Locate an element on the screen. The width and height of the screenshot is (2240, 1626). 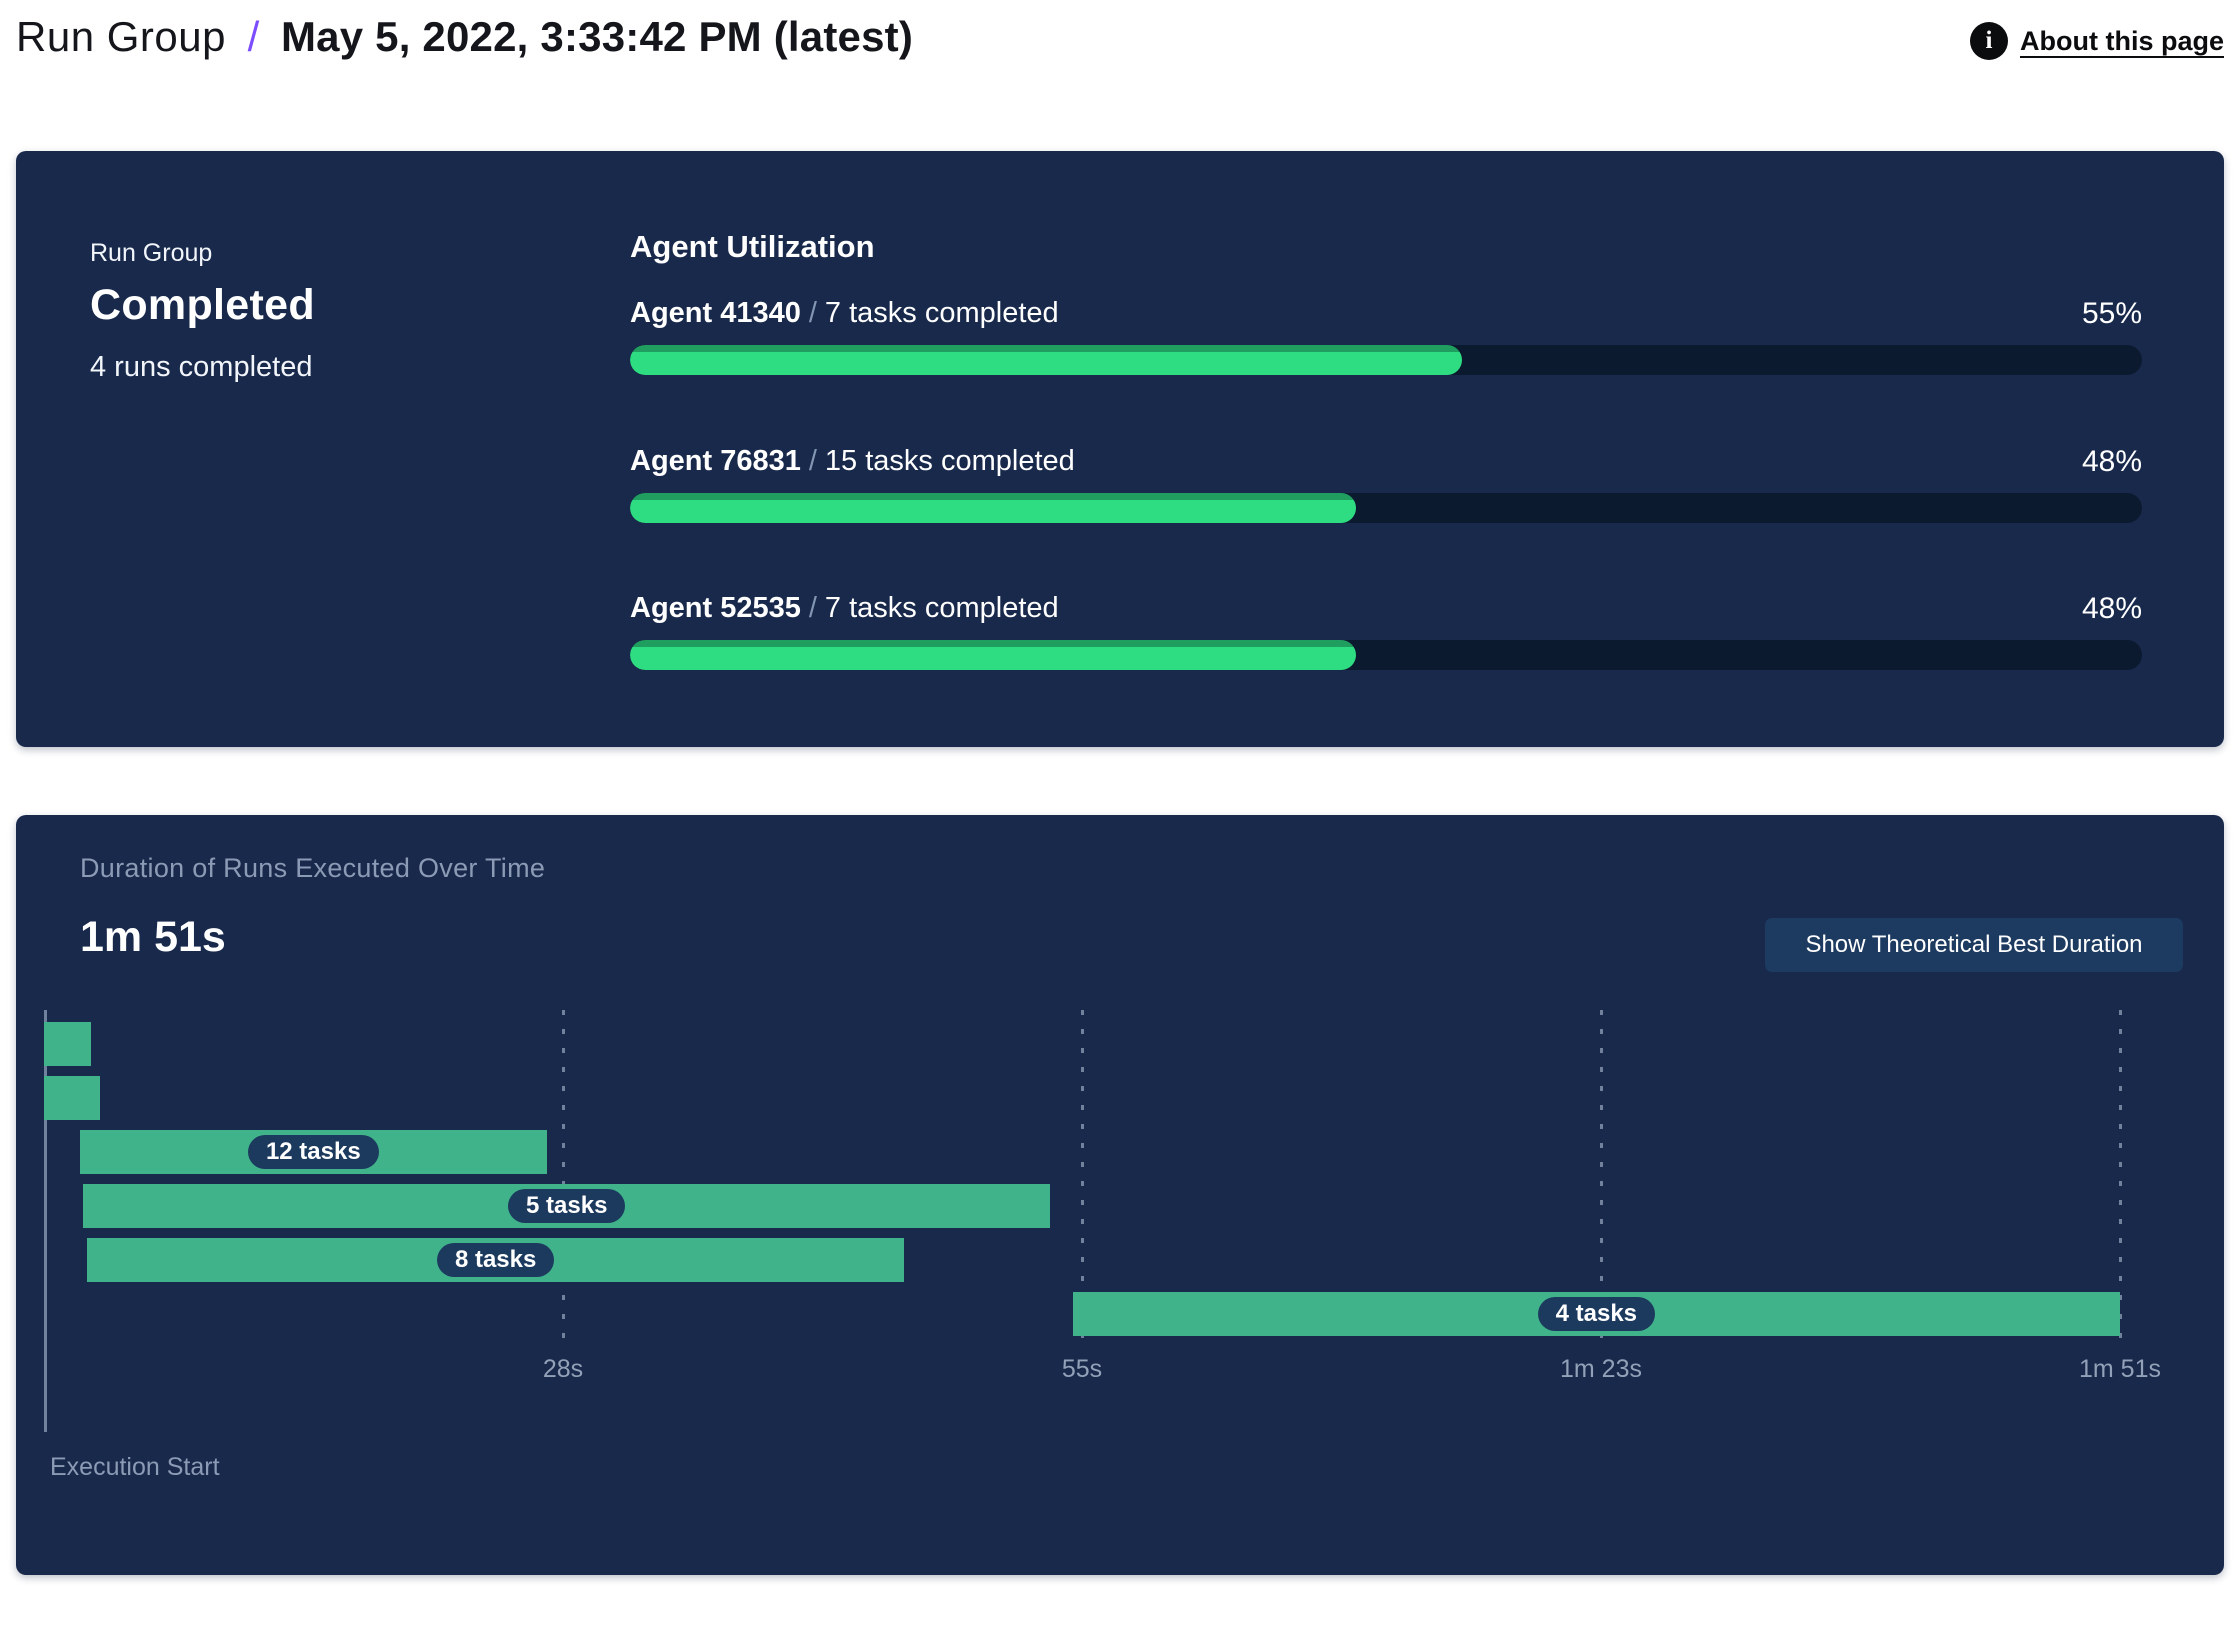
gantt-axis-tick-label: 1m 51s is located at coordinates (2120, 1369).